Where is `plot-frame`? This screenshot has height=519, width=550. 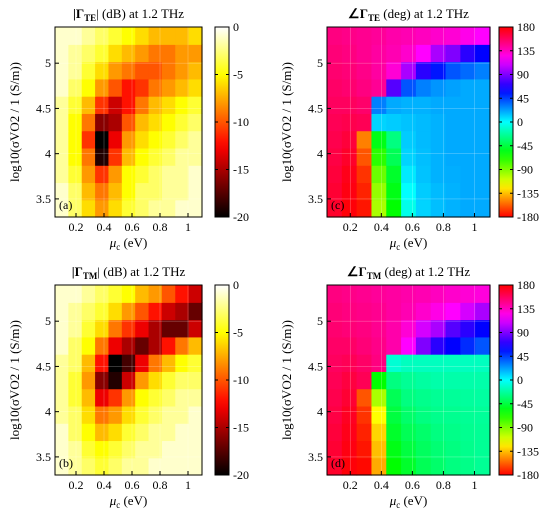 plot-frame is located at coordinates (128, 122).